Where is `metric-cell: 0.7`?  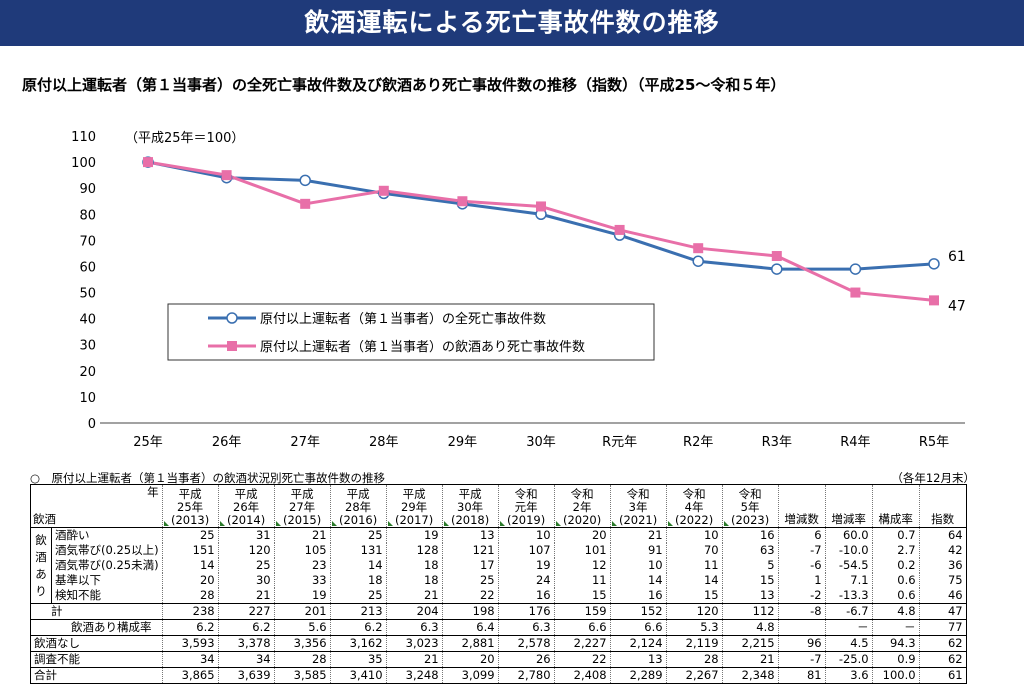
metric-cell: 0.7 is located at coordinates (896, 535).